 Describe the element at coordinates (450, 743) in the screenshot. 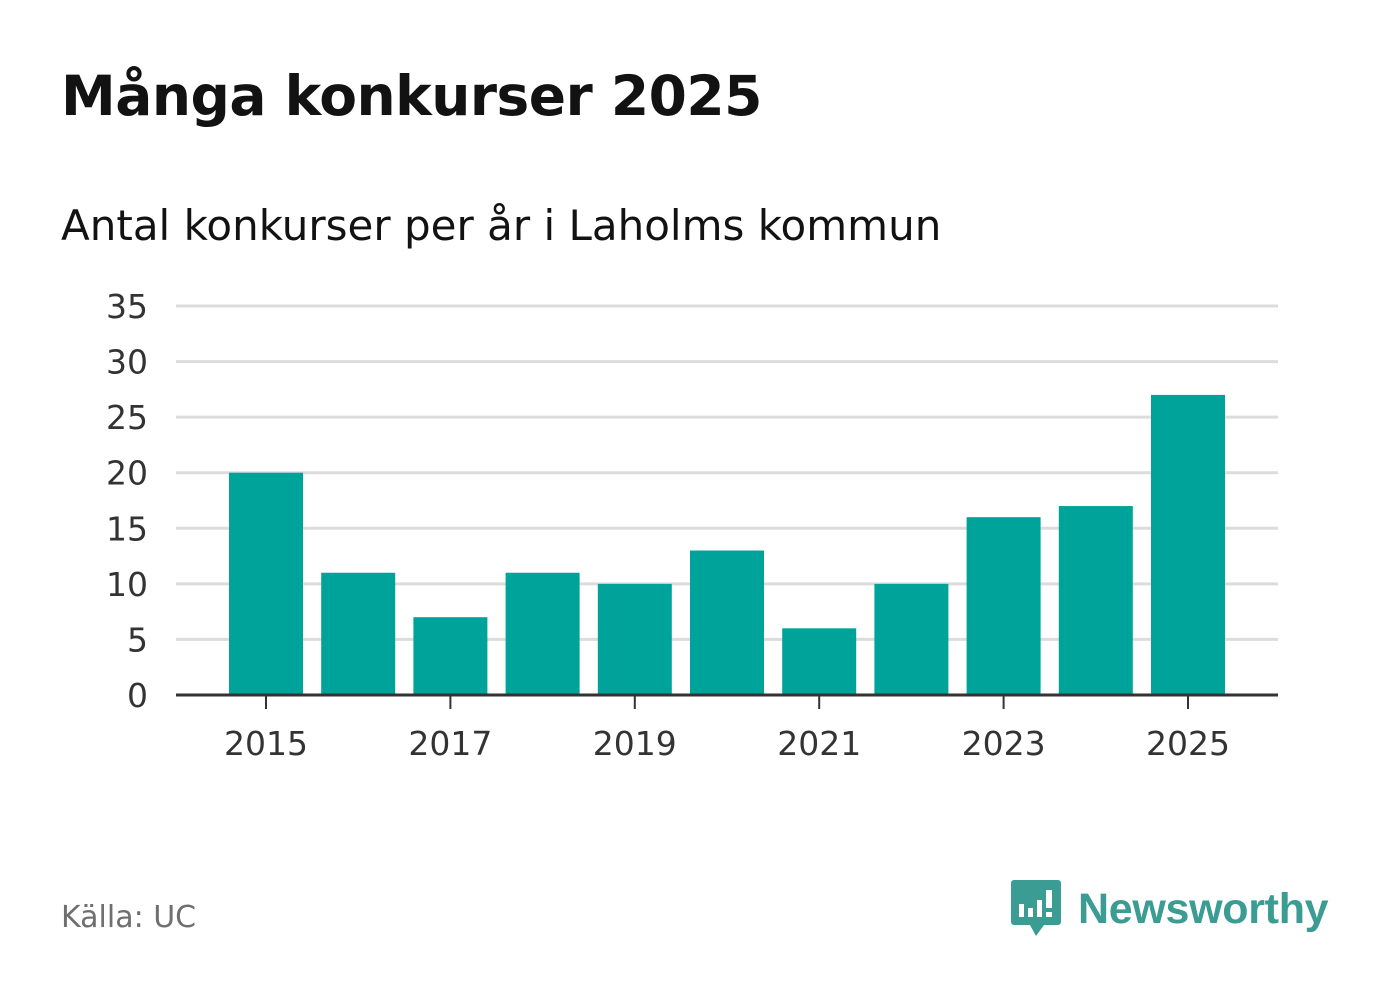

I see `x-tick-label: 2017` at that location.